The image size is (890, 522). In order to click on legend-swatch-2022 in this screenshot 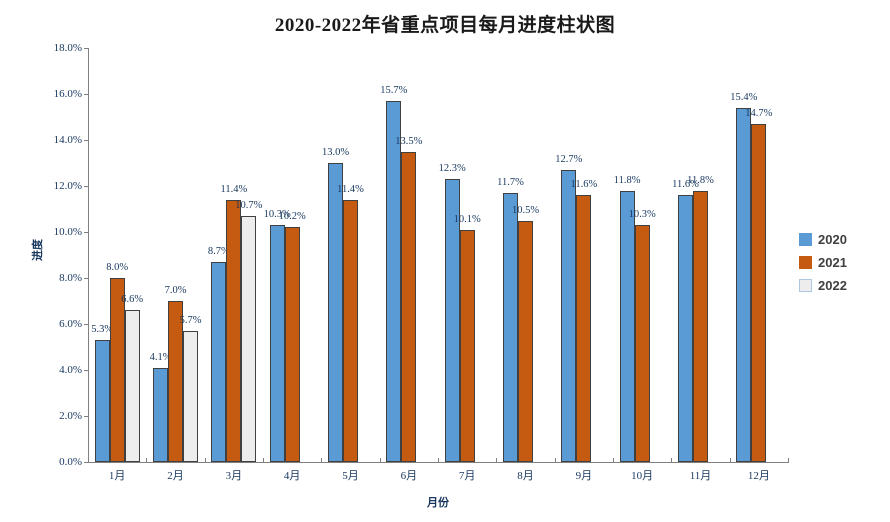, I will do `click(805, 285)`.